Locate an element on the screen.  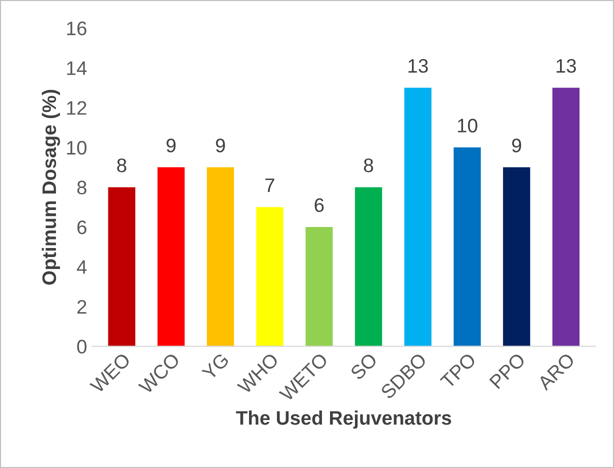
data-label: 10 is located at coordinates (468, 125).